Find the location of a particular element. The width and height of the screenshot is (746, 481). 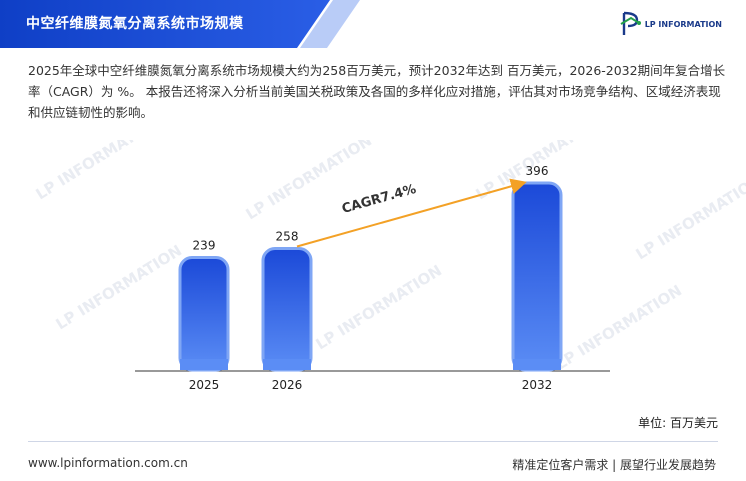

category-label-2026: 2026 is located at coordinates (287, 385).